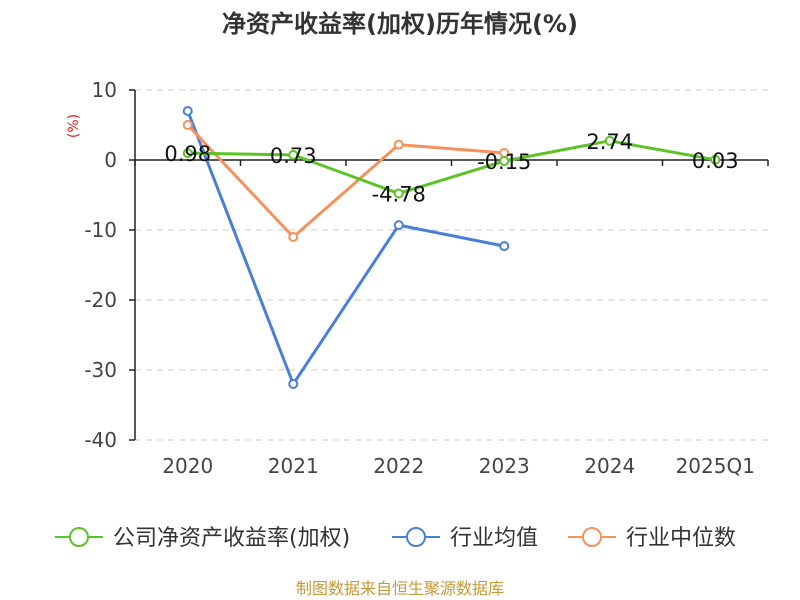 This screenshot has width=800, height=600. Describe the element at coordinates (231, 538) in the screenshot. I see `legend-label: 公司净资产收益率(加权)` at that location.